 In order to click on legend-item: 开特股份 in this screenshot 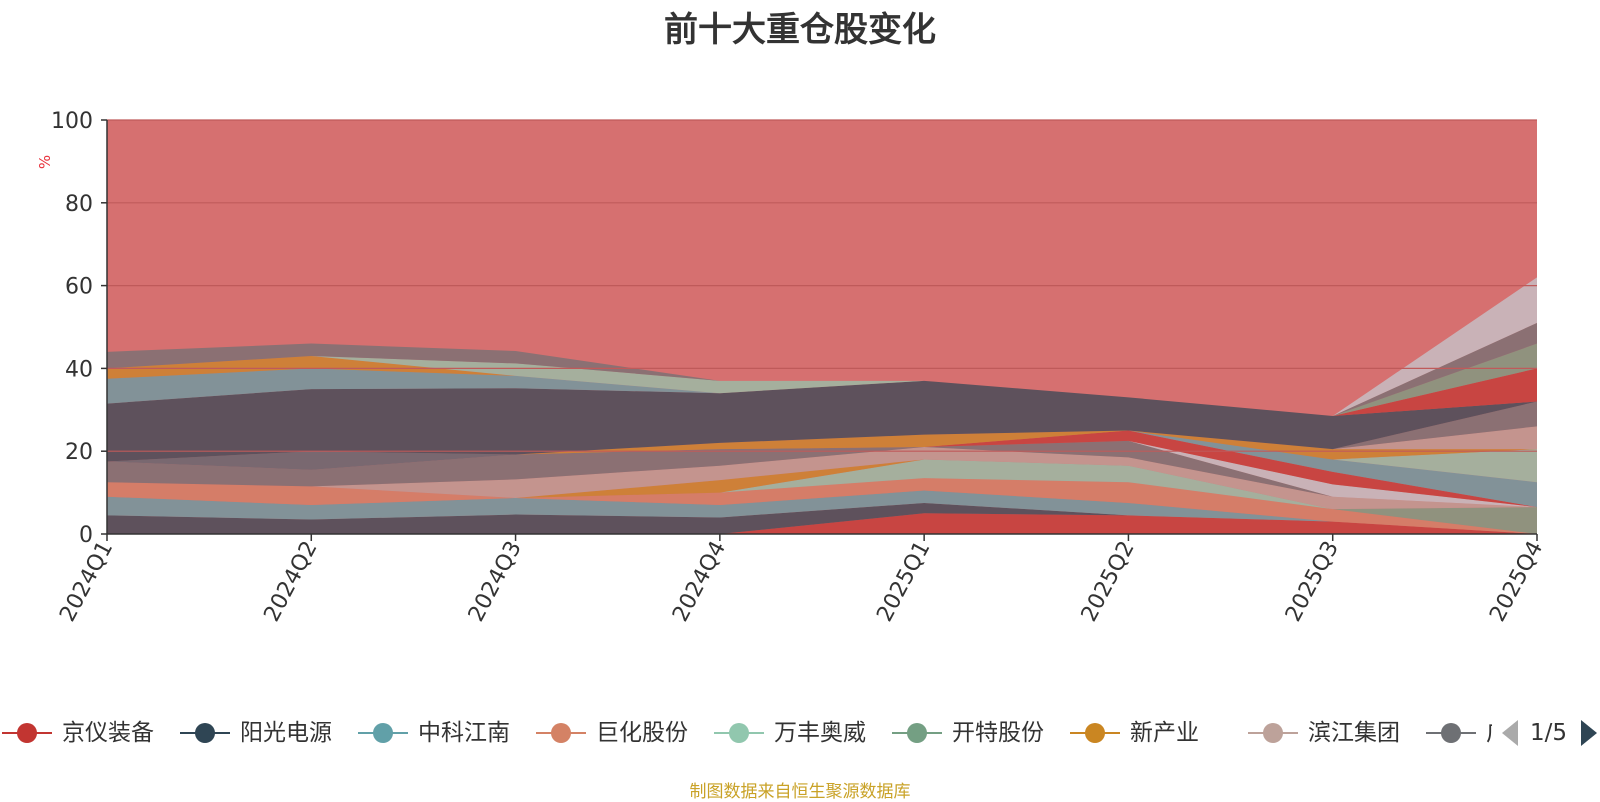, I will do `click(977, 733)`.